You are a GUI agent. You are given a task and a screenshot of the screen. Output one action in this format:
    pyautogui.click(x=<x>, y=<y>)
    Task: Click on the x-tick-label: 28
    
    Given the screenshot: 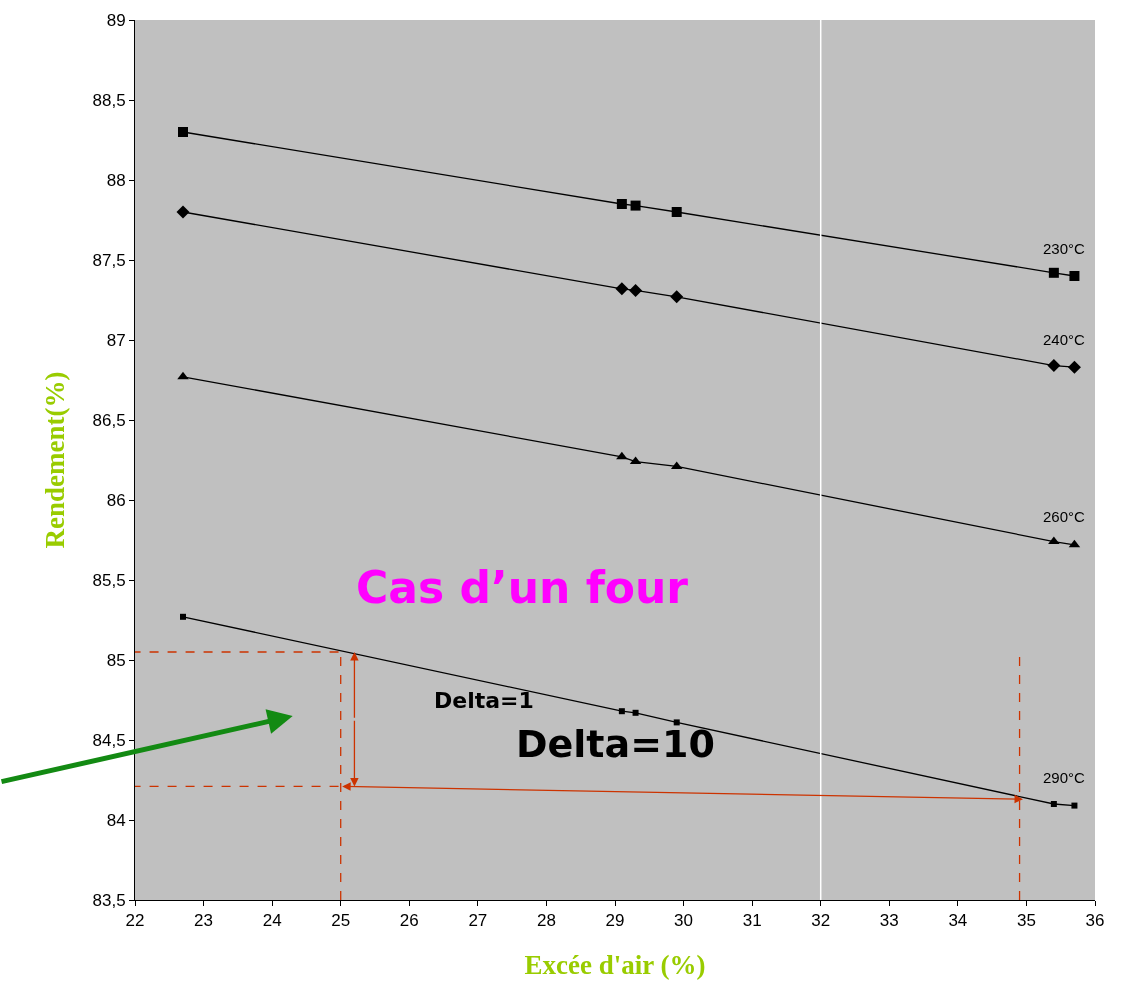 What is the action you would take?
    pyautogui.click(x=546, y=921)
    